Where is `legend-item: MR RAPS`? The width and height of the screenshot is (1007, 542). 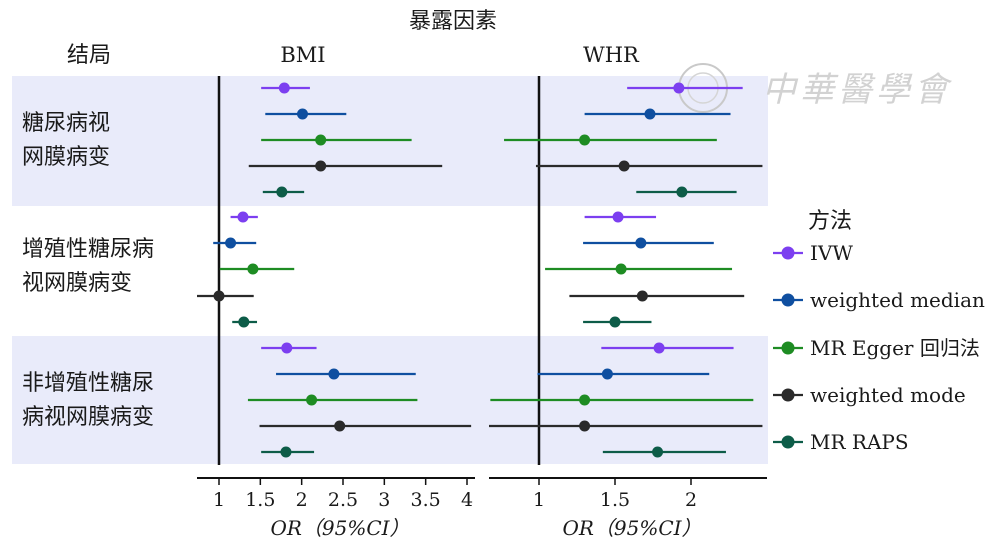
legend-item: MR RAPS is located at coordinates (841, 442).